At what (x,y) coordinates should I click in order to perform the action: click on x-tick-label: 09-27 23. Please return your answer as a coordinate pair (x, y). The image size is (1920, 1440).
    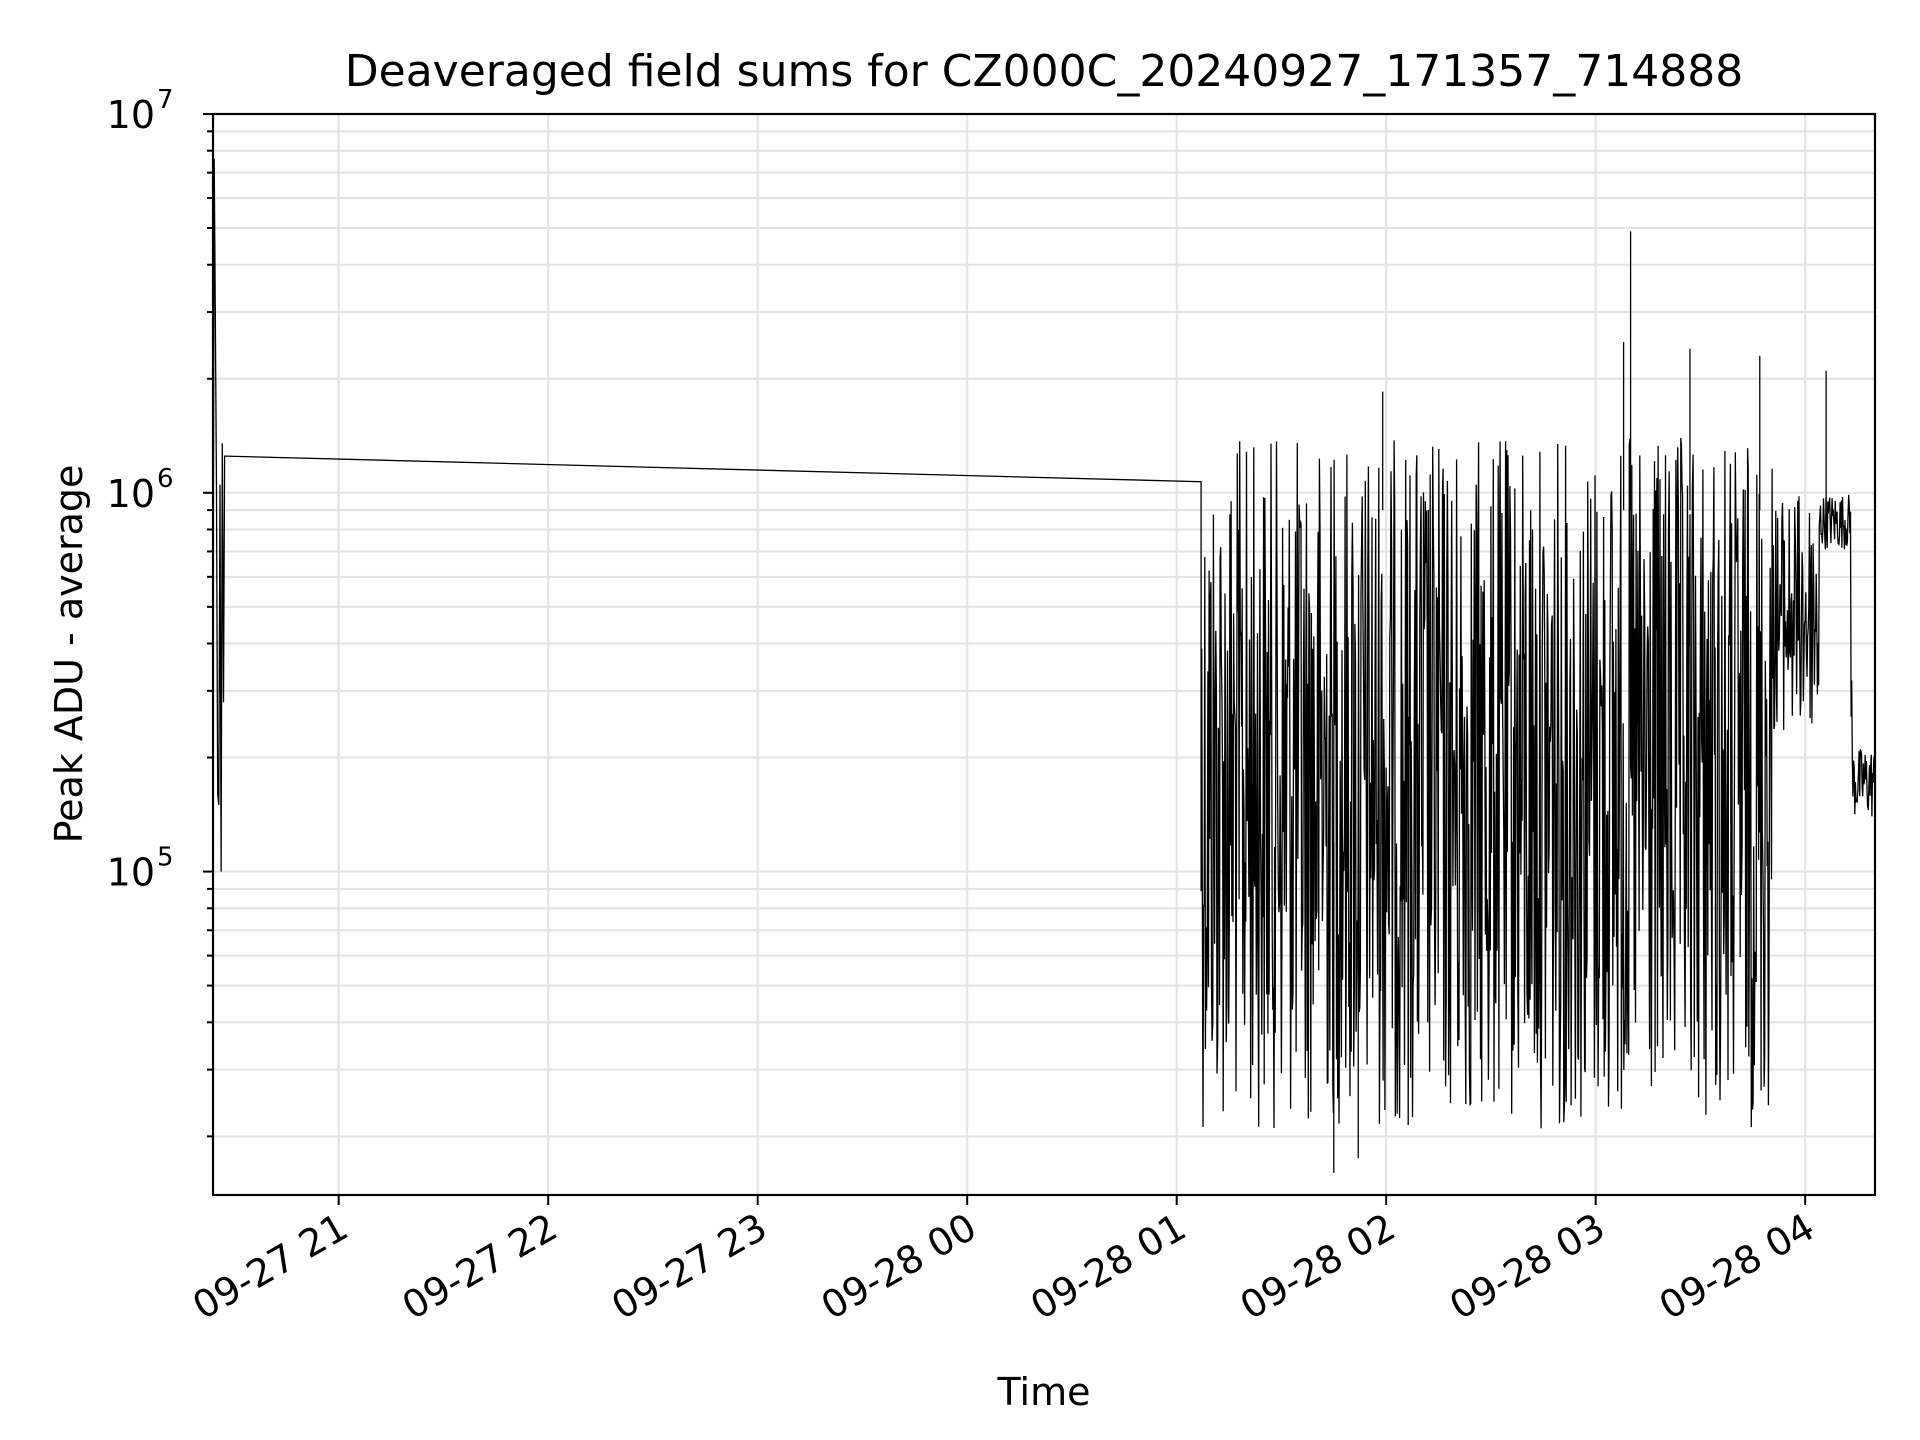
    Looking at the image, I should click on (689, 1267).